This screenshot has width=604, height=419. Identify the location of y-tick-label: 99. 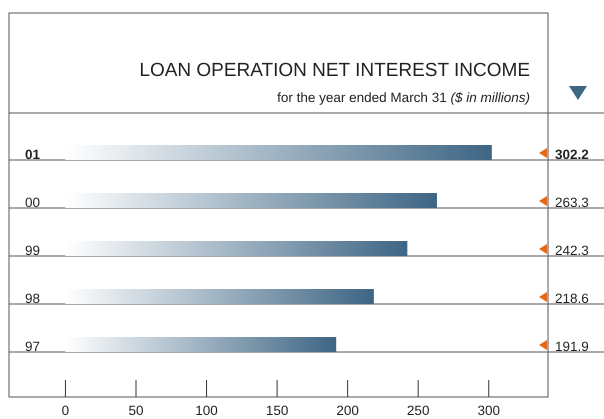
(32, 250).